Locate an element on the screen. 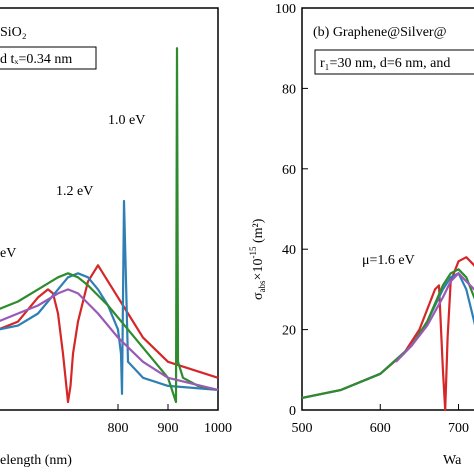 The image size is (474, 474). panel-b-title: (b) Graphene@Silver@ is located at coordinates (380, 32).